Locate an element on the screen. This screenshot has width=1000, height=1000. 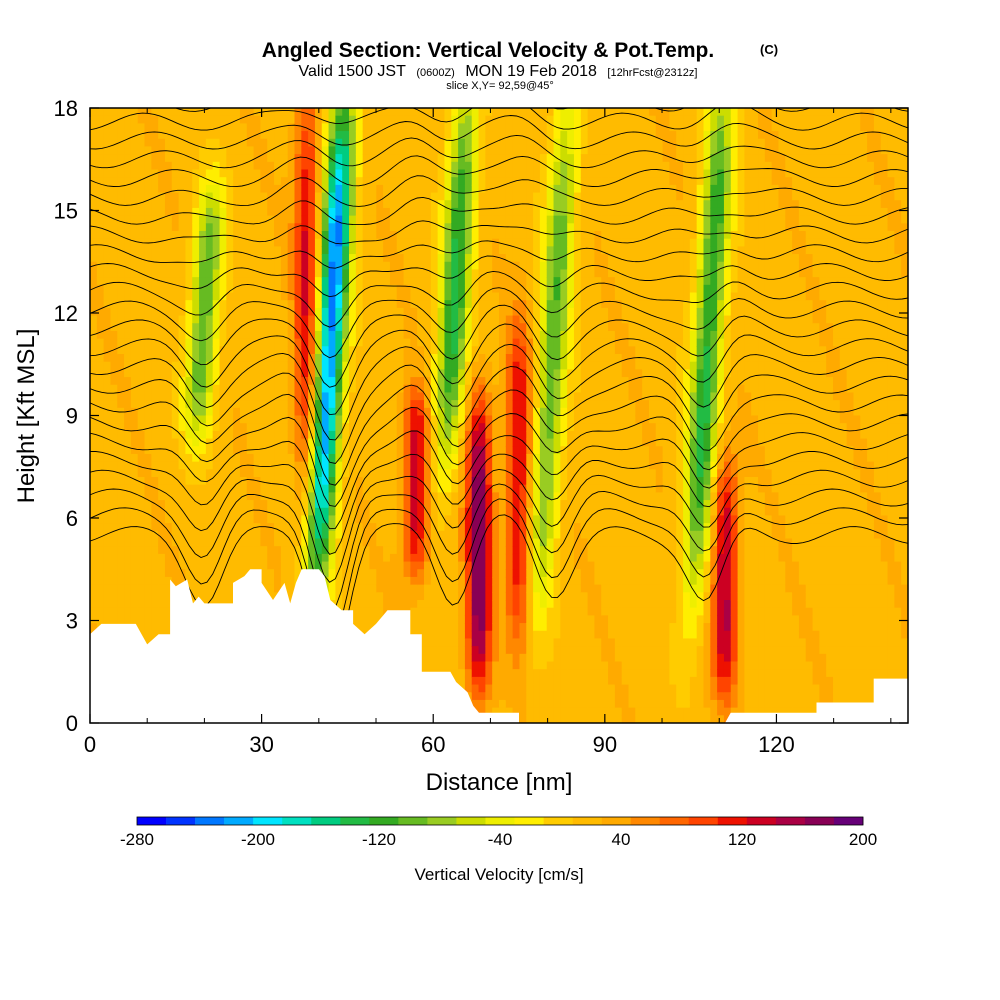
colorbar-tick-label: -40 is located at coordinates (500, 839).